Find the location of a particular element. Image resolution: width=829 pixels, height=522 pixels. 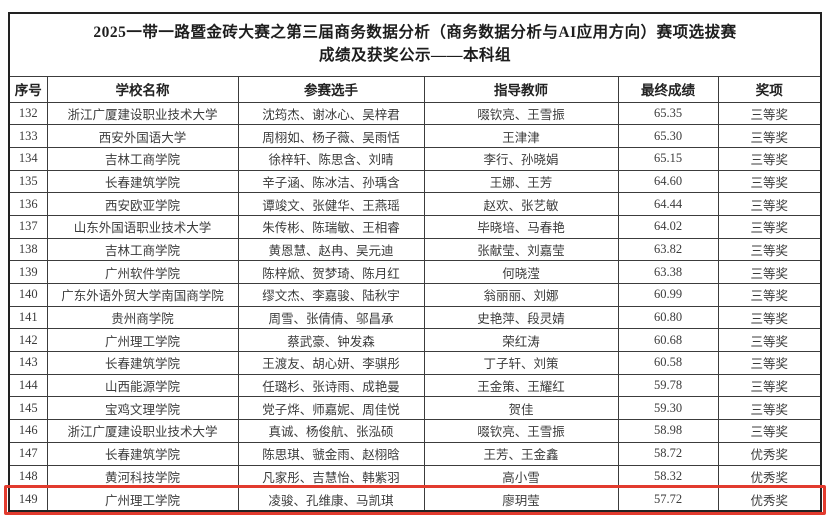

cell-contestants: 周栩如、杨子薇、吴雨恬 is located at coordinates (331, 136).